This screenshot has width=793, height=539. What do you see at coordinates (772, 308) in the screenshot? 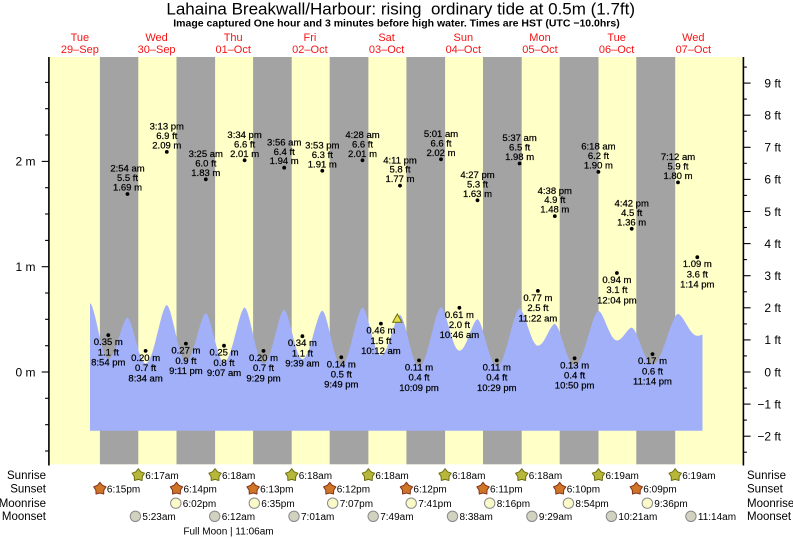
I see `svg-text: 2 ft` at bounding box center [772, 308].